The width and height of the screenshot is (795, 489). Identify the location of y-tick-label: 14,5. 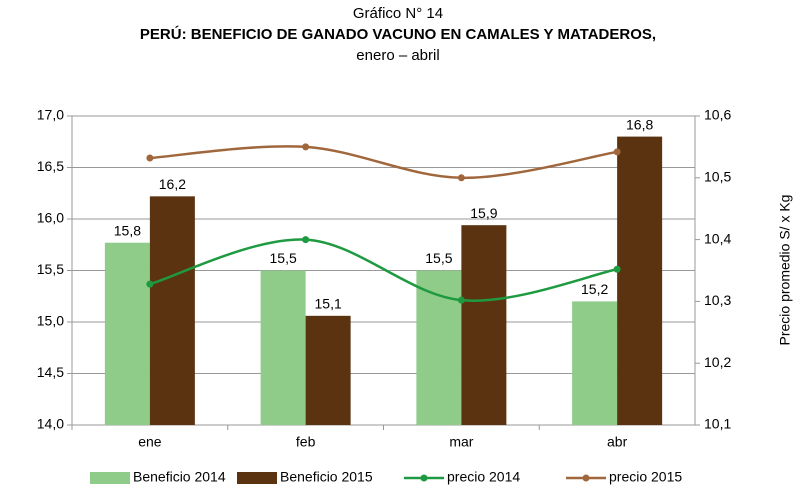
(50, 372).